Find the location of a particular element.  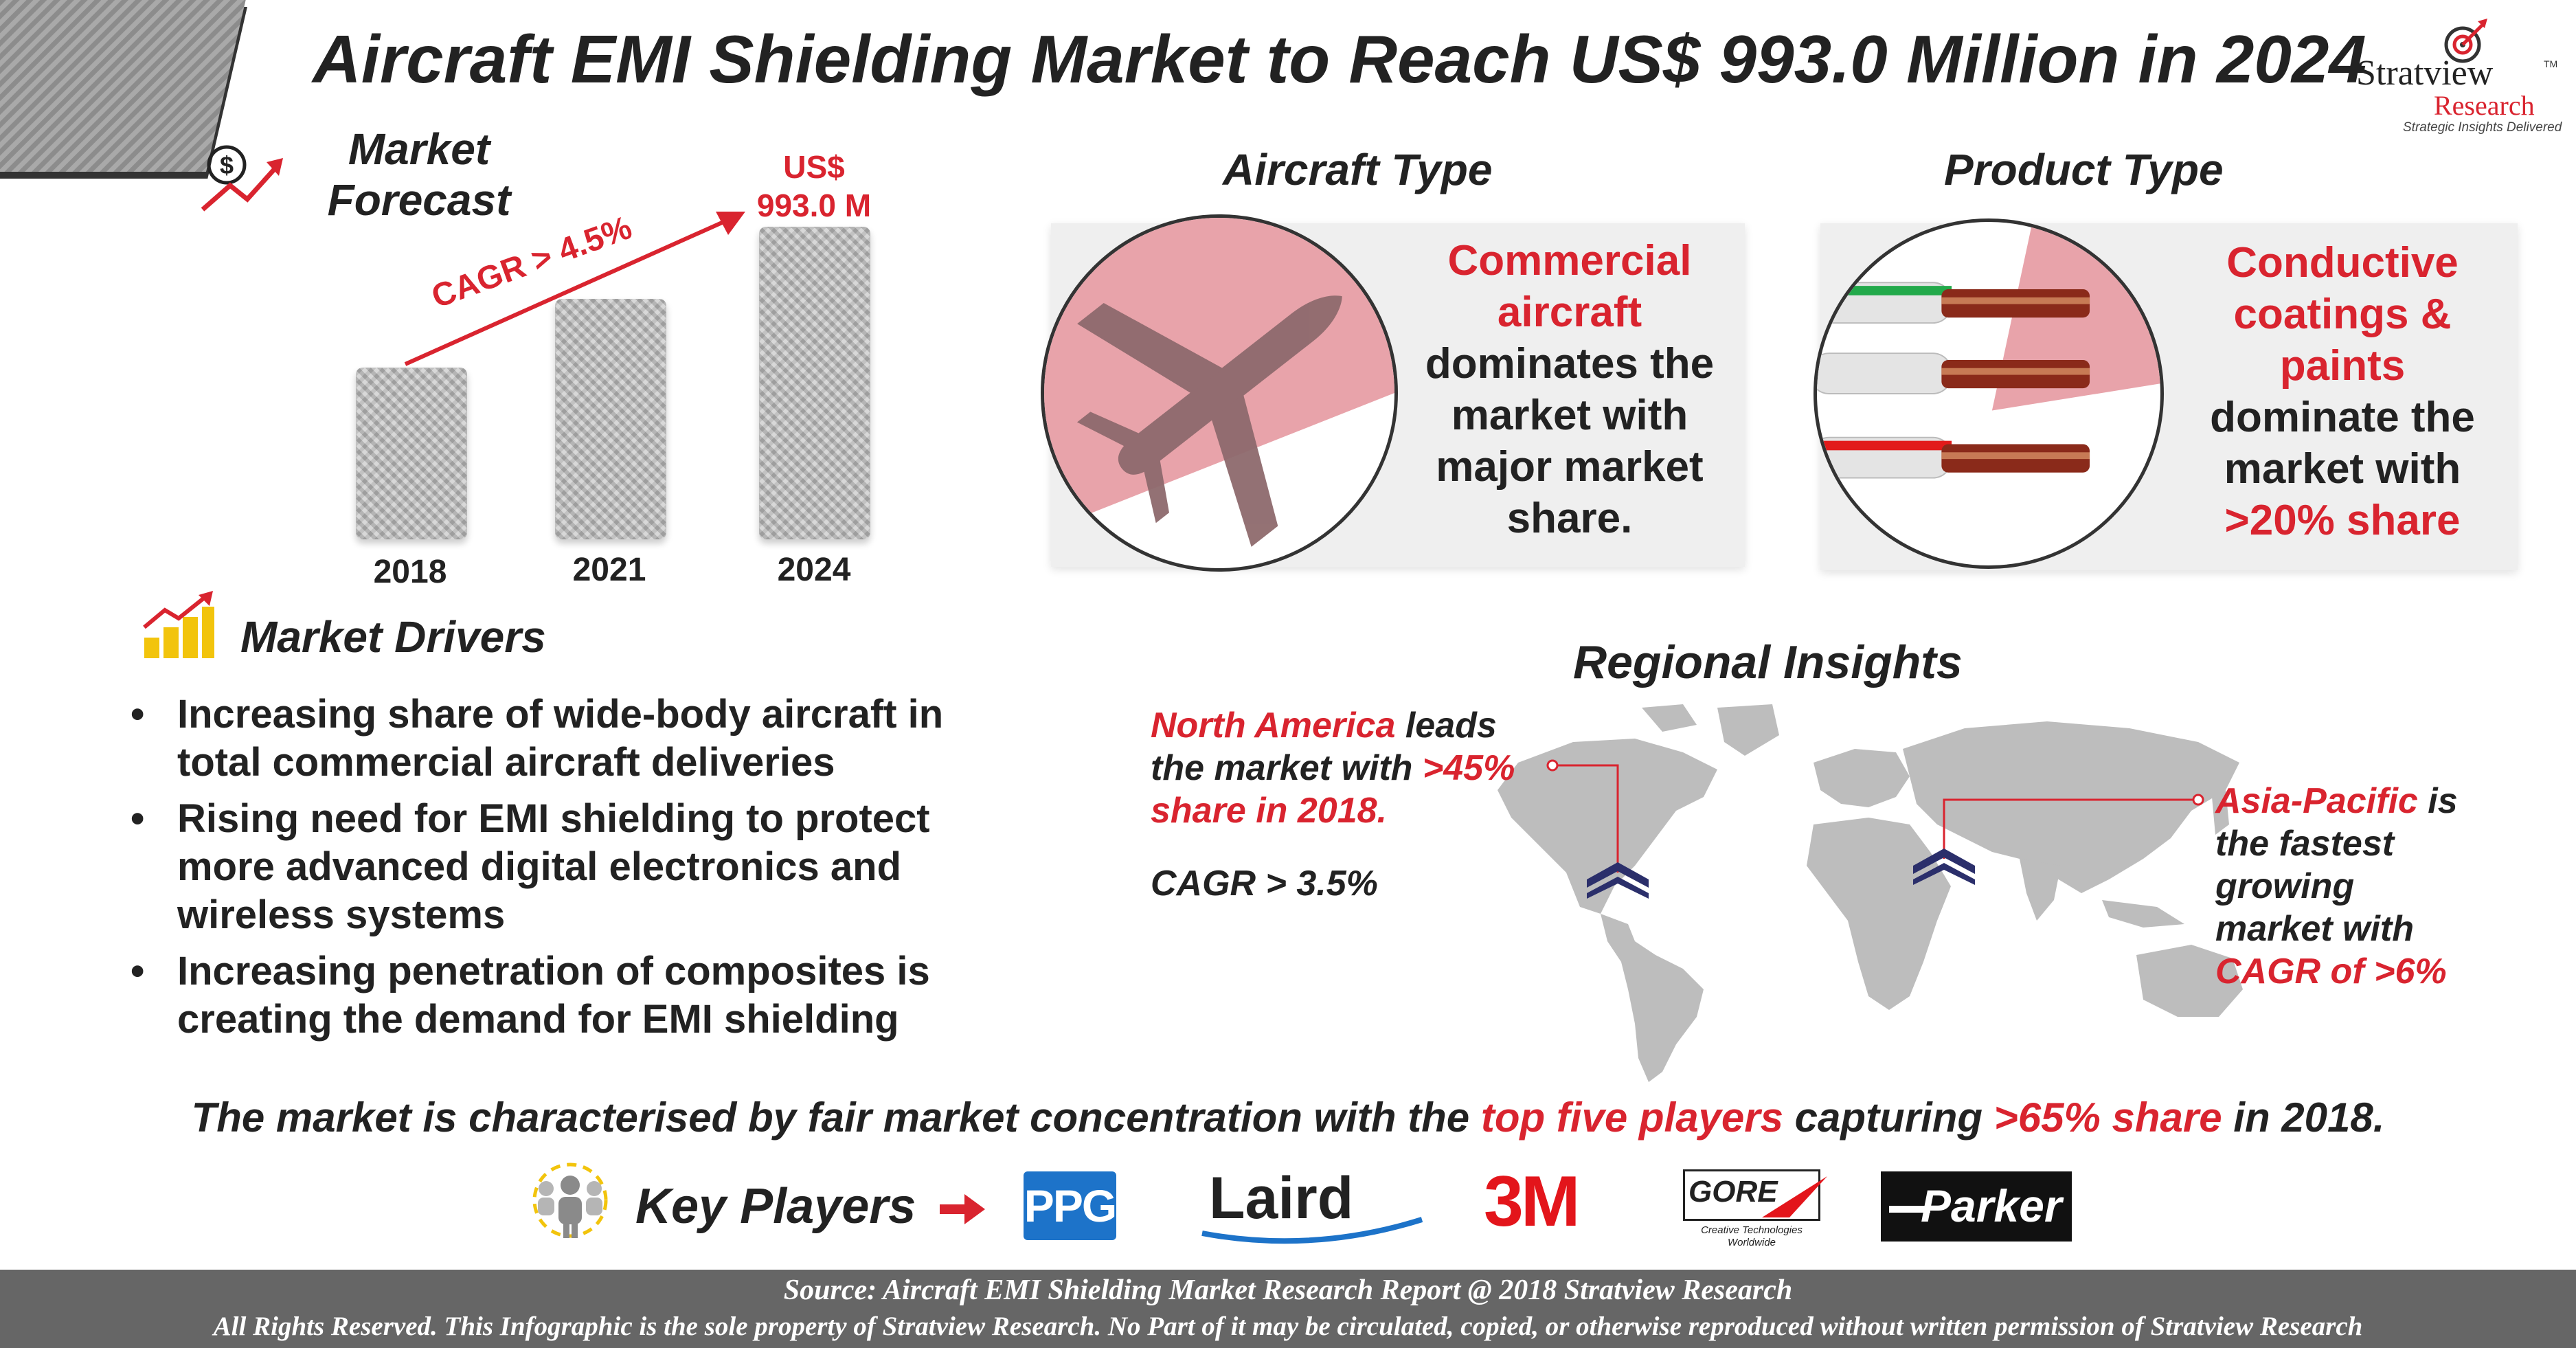

bar-2021 is located at coordinates (610, 419).